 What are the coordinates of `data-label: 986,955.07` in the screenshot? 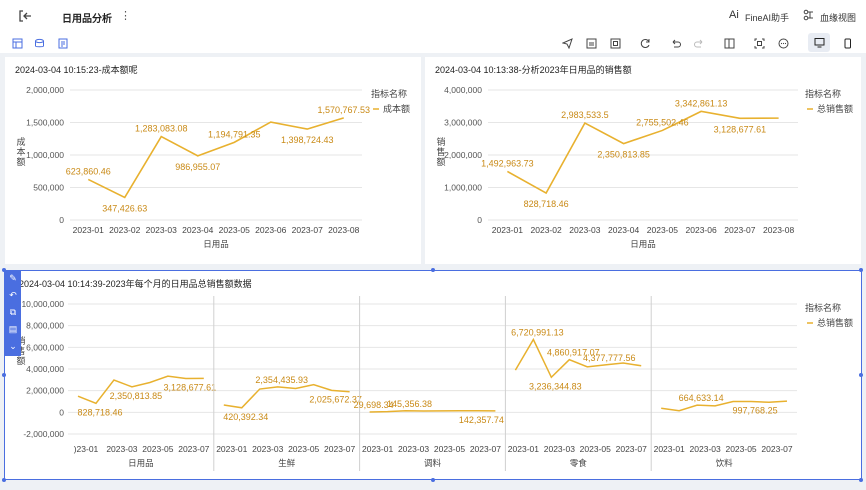 It's located at (197, 167).